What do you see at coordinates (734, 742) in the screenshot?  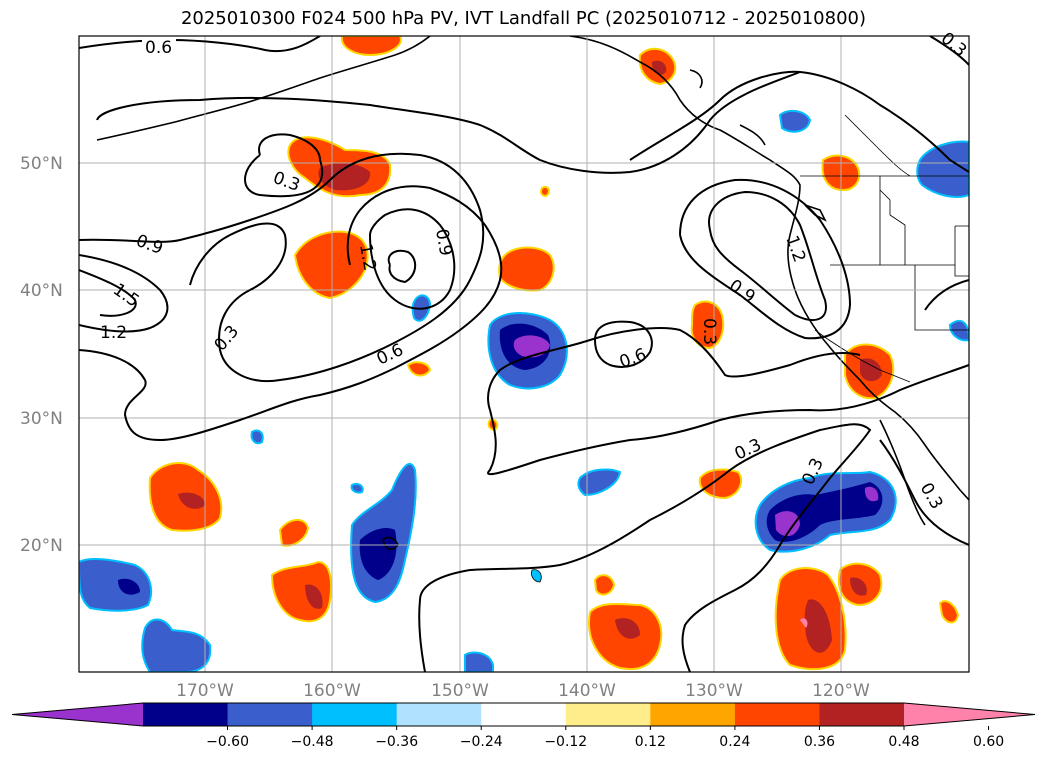 I see `colorbar-tick-label: 0.24` at bounding box center [734, 742].